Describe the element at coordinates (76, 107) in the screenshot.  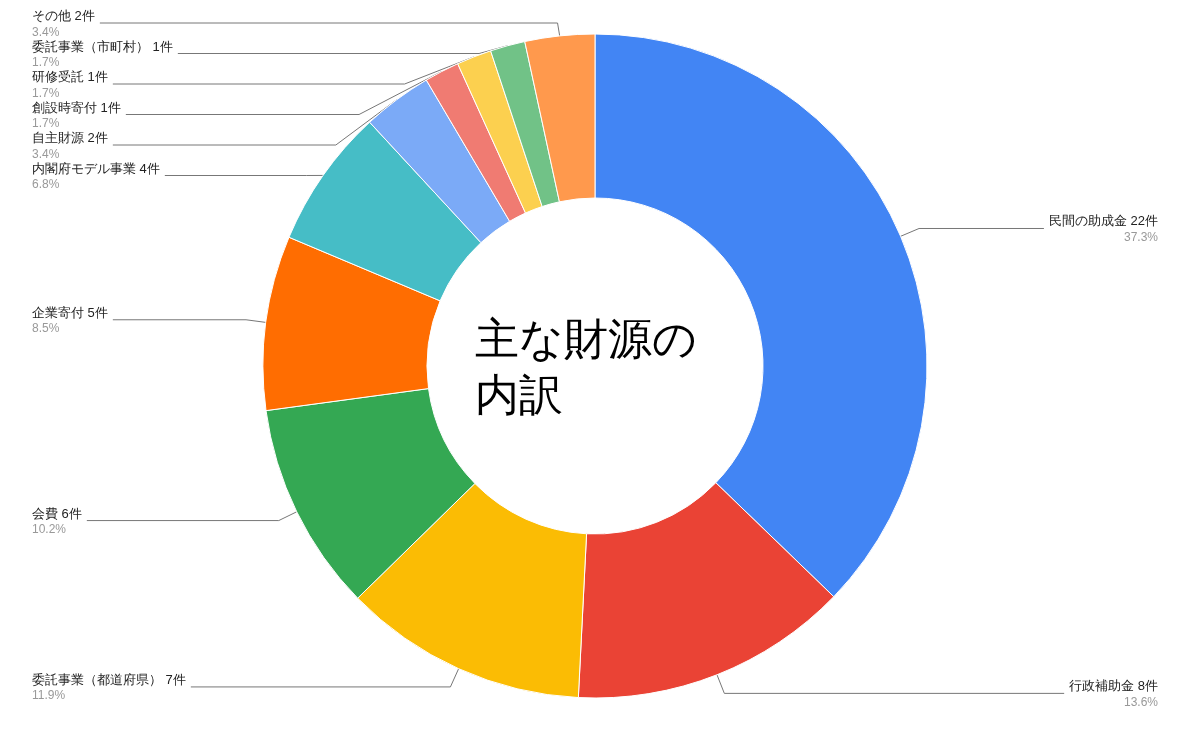
I see `slice-label: 創設時寄付 1件` at that location.